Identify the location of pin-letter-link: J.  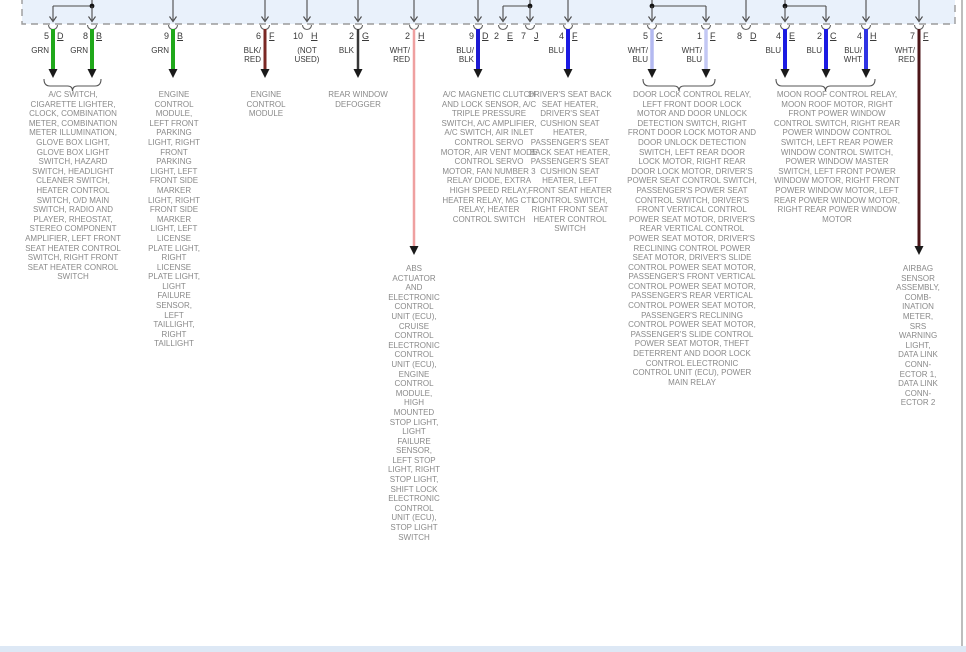
(536, 36).